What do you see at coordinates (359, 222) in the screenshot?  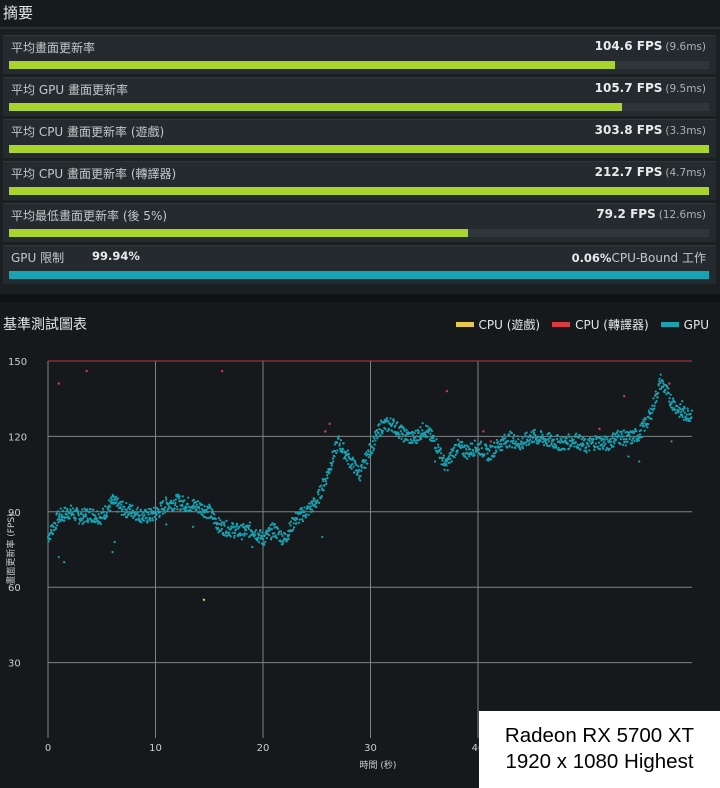 I see `metric-min-framerate: 平均最低畫面更新率 (後 5%) 79.2 FPS (12.6ms)` at bounding box center [359, 222].